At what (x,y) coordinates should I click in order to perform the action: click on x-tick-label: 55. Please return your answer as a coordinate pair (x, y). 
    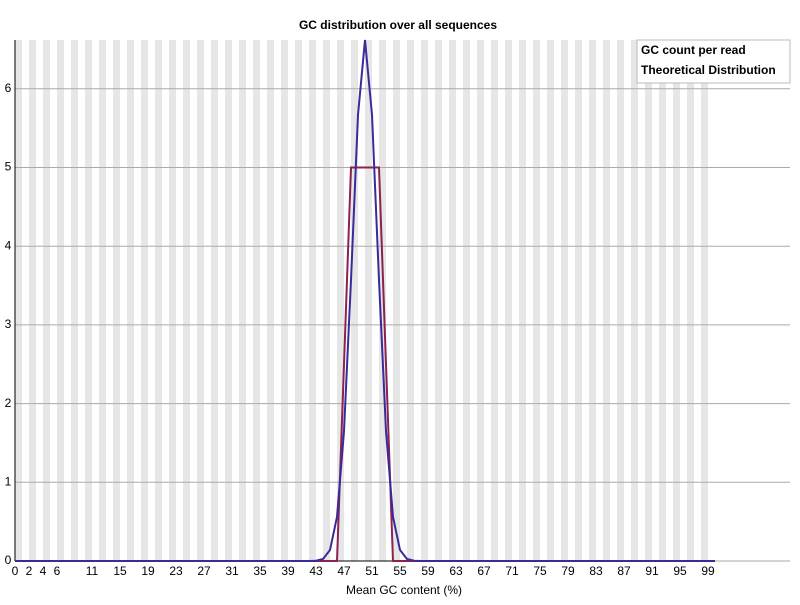
    Looking at the image, I should click on (400, 571).